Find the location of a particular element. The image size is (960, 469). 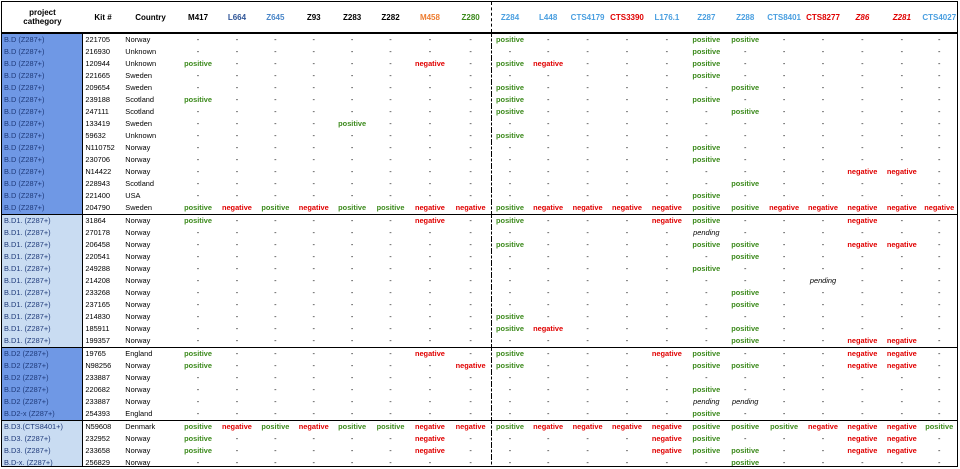

kit-number-cell: 59632 is located at coordinates (95, 135).